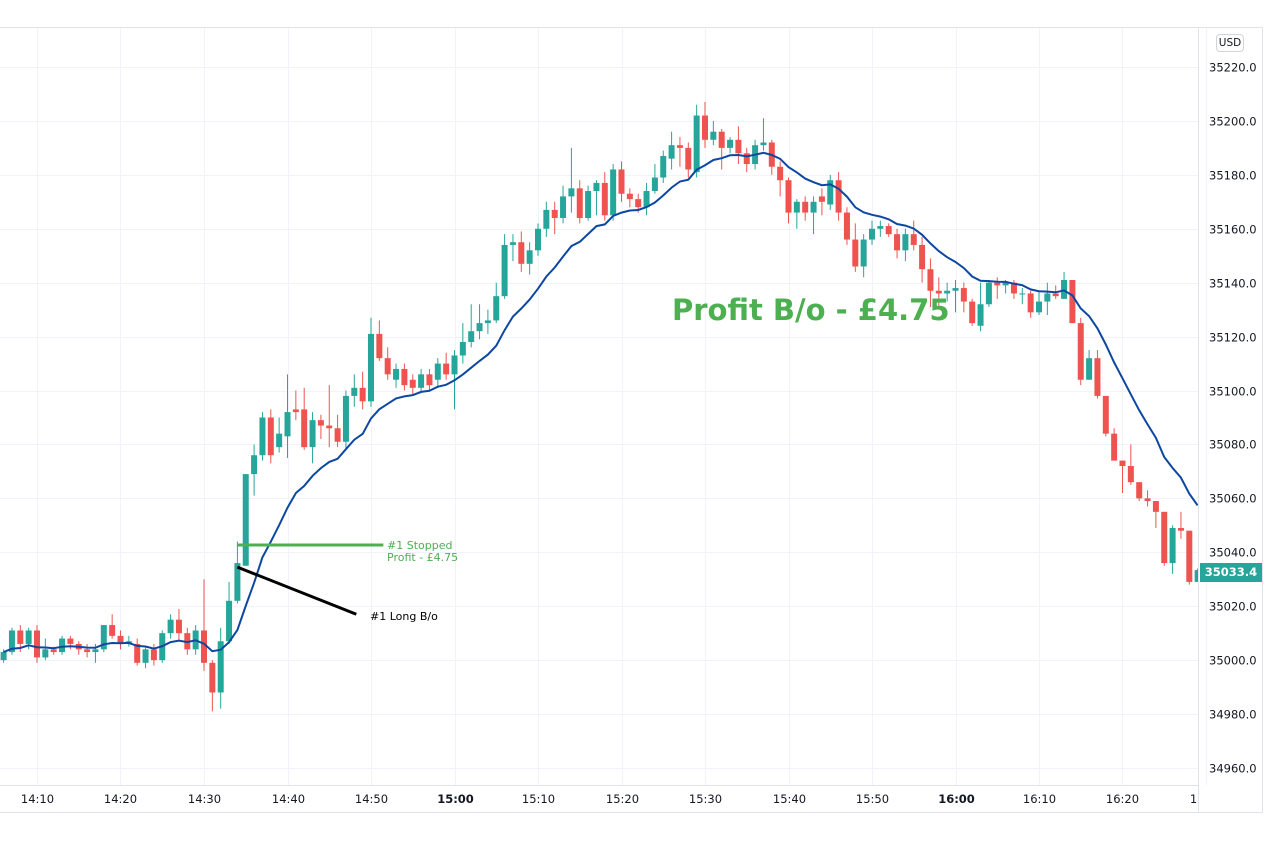 The height and width of the screenshot is (847, 1271). What do you see at coordinates (872, 799) in the screenshot?
I see `x-tick-label: 15:50` at bounding box center [872, 799].